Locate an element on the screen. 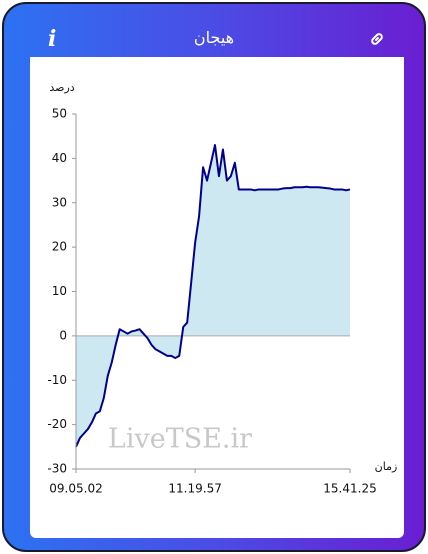  watermark: LiveTSE.ir is located at coordinates (180, 439).